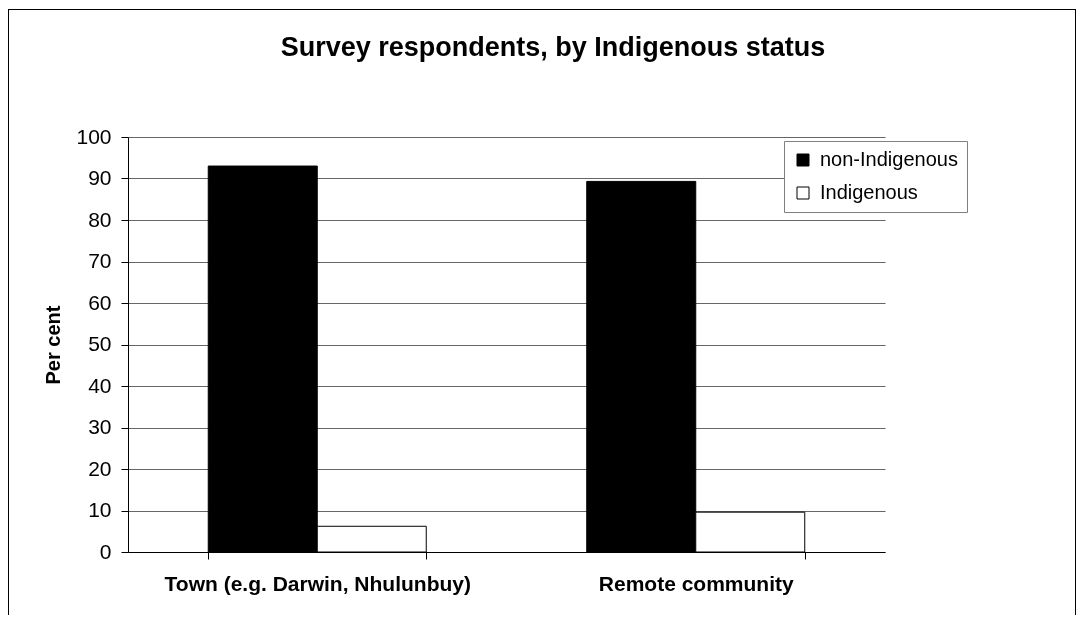 The height and width of the screenshot is (617, 1080). Describe the element at coordinates (100, 343) in the screenshot. I see `y-tick-label: 50` at that location.